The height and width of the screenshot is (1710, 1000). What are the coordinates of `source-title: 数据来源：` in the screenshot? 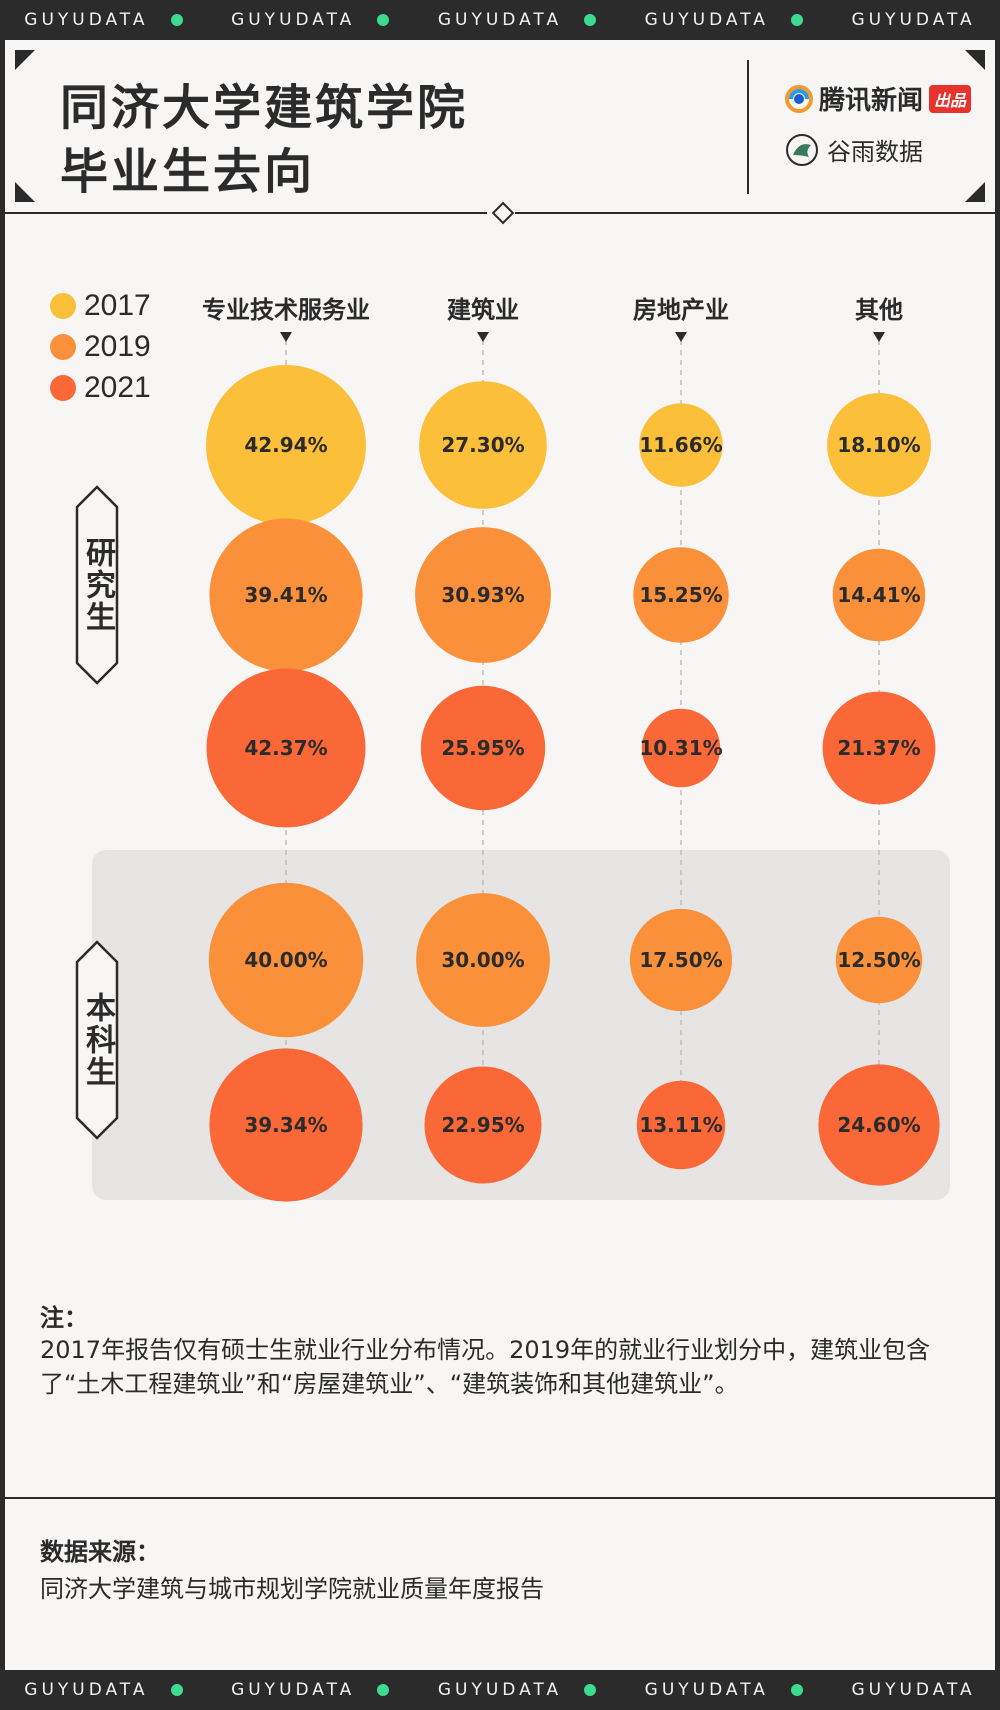 It's located at (100, 1552).